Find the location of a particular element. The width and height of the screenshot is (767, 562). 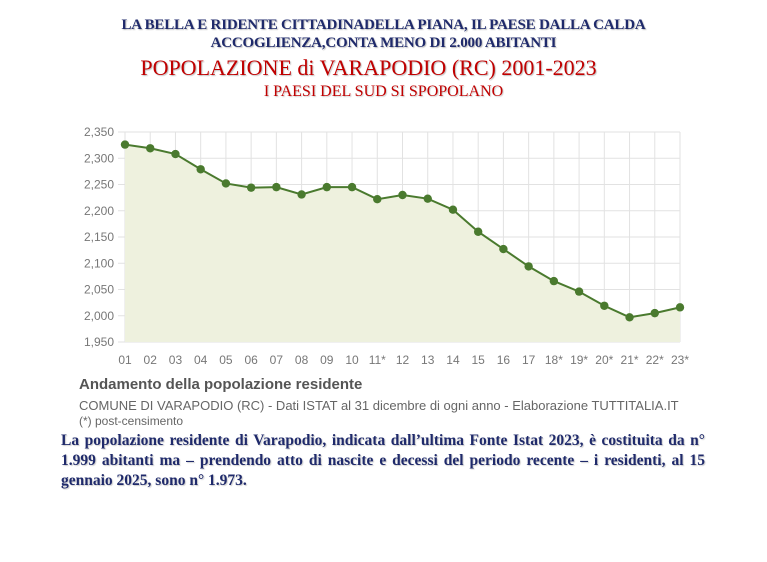

x-tick-label: 01 is located at coordinates (125, 360).